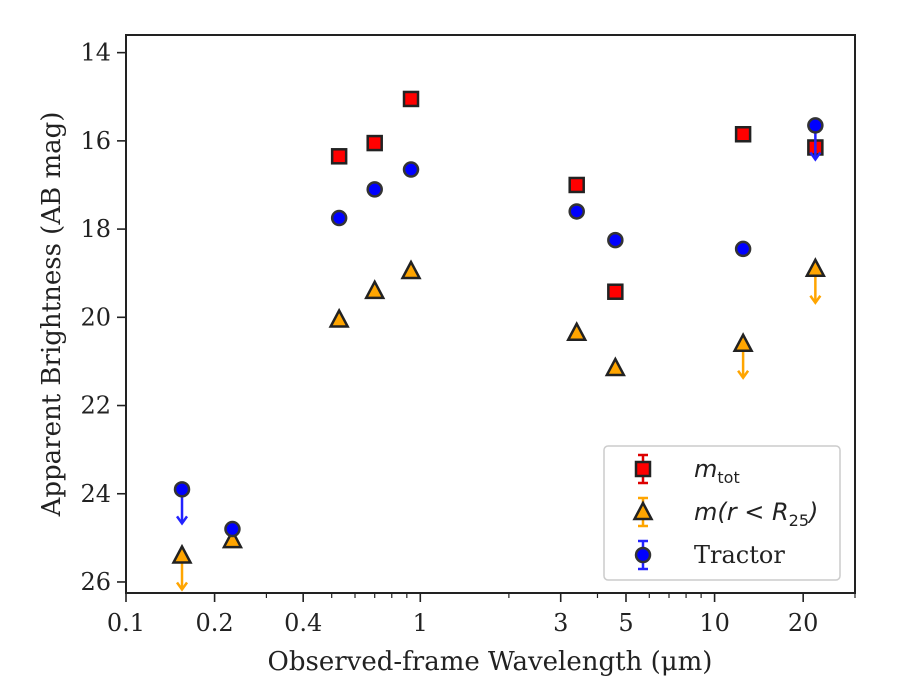 The width and height of the screenshot is (900, 700). Describe the element at coordinates (95, 406) in the screenshot. I see `y-tick-label: 22` at that location.